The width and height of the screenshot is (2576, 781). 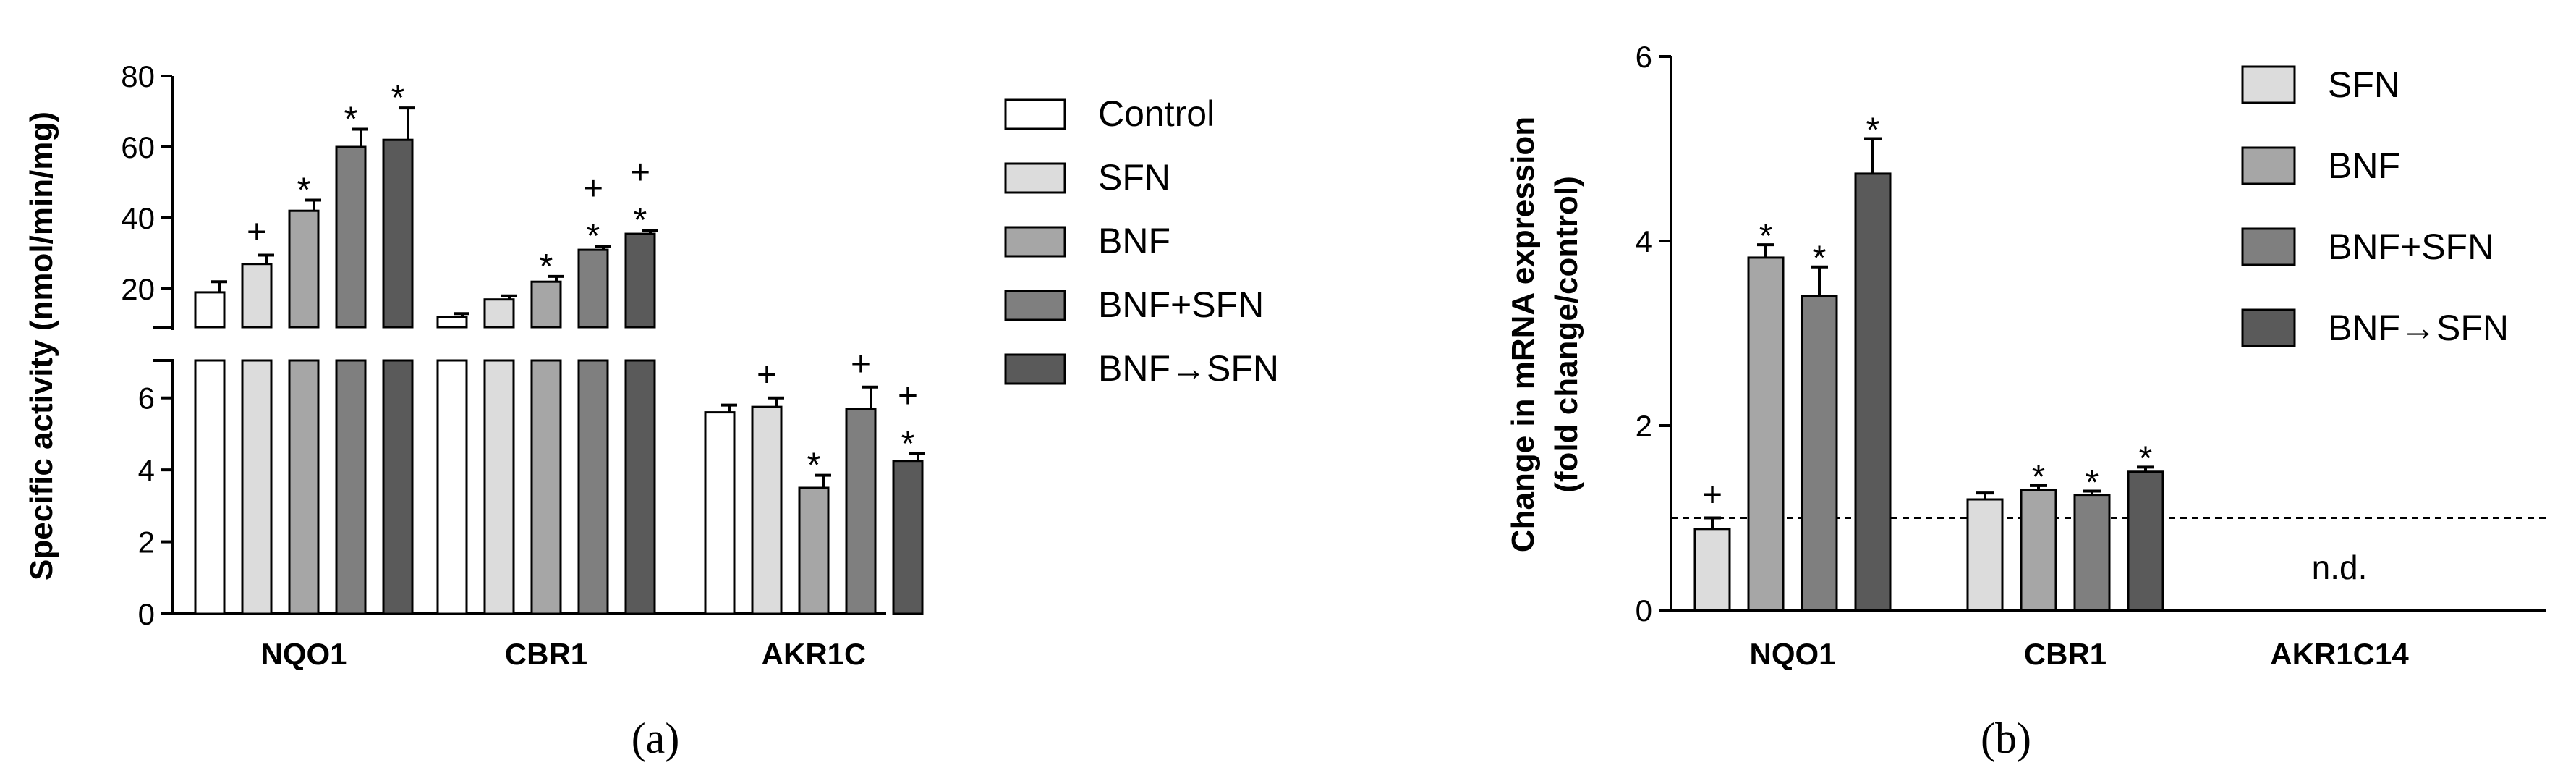 What do you see at coordinates (908, 538) in the screenshot?
I see `bar-bnf-to-sfn-akr1c` at bounding box center [908, 538].